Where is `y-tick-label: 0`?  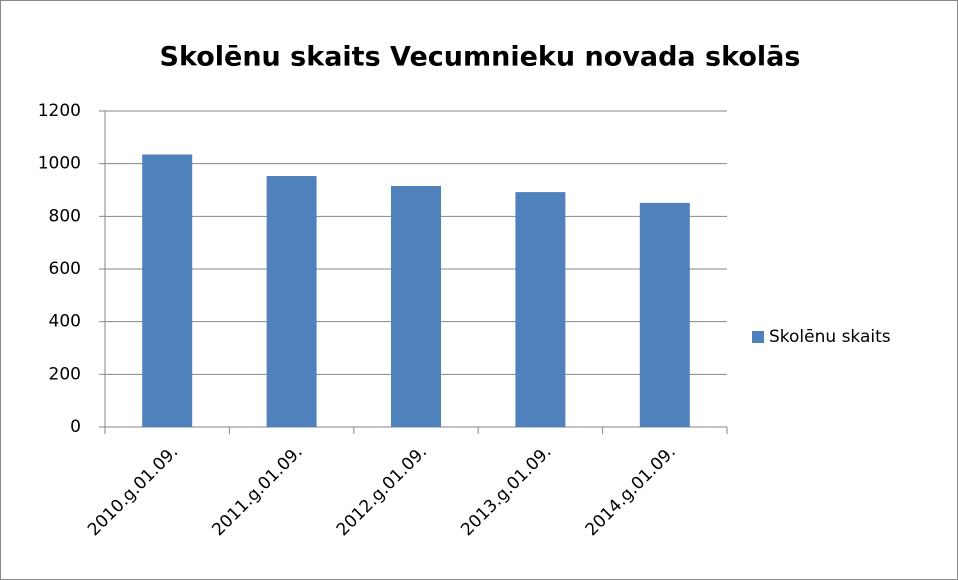
y-tick-label: 0 is located at coordinates (75, 427).